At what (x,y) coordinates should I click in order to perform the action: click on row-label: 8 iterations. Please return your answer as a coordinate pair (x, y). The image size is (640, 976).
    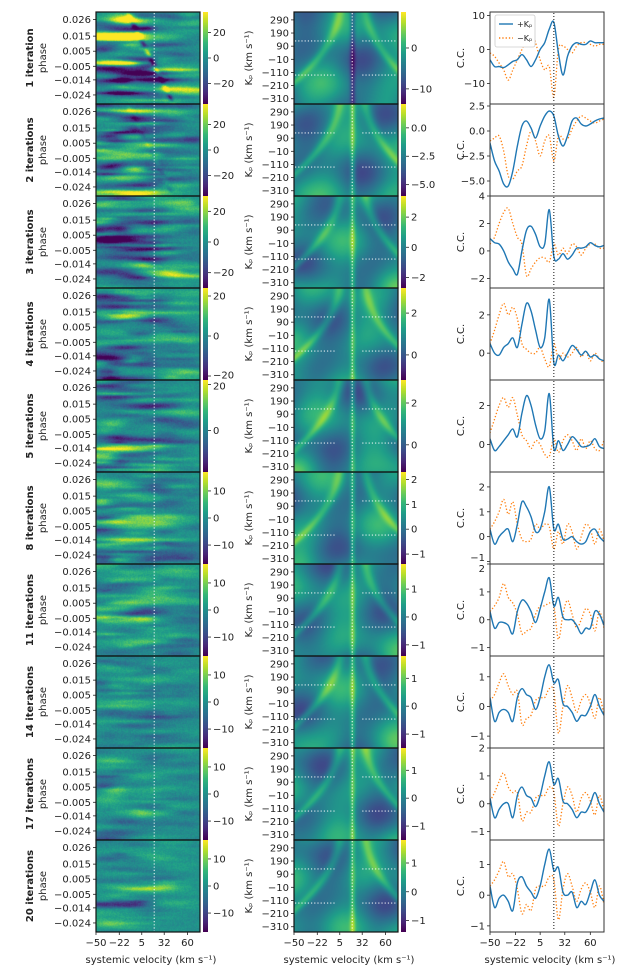
    Looking at the image, I should click on (30, 517).